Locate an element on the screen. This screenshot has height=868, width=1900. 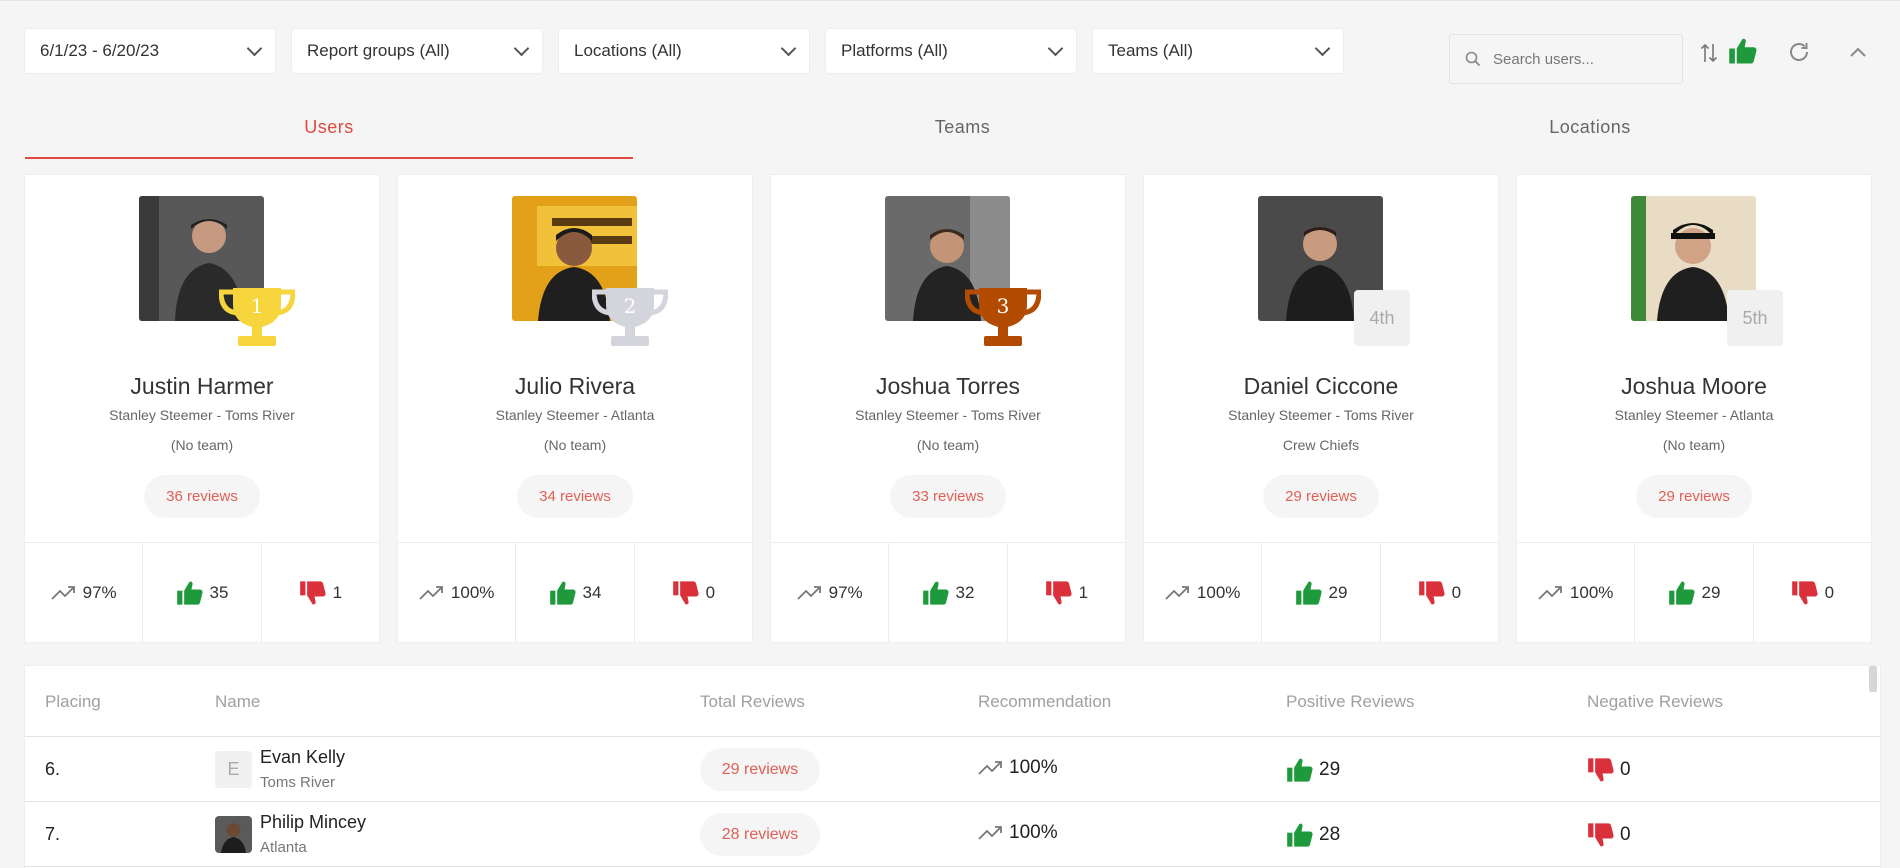
column-name: Name is located at coordinates (238, 701).